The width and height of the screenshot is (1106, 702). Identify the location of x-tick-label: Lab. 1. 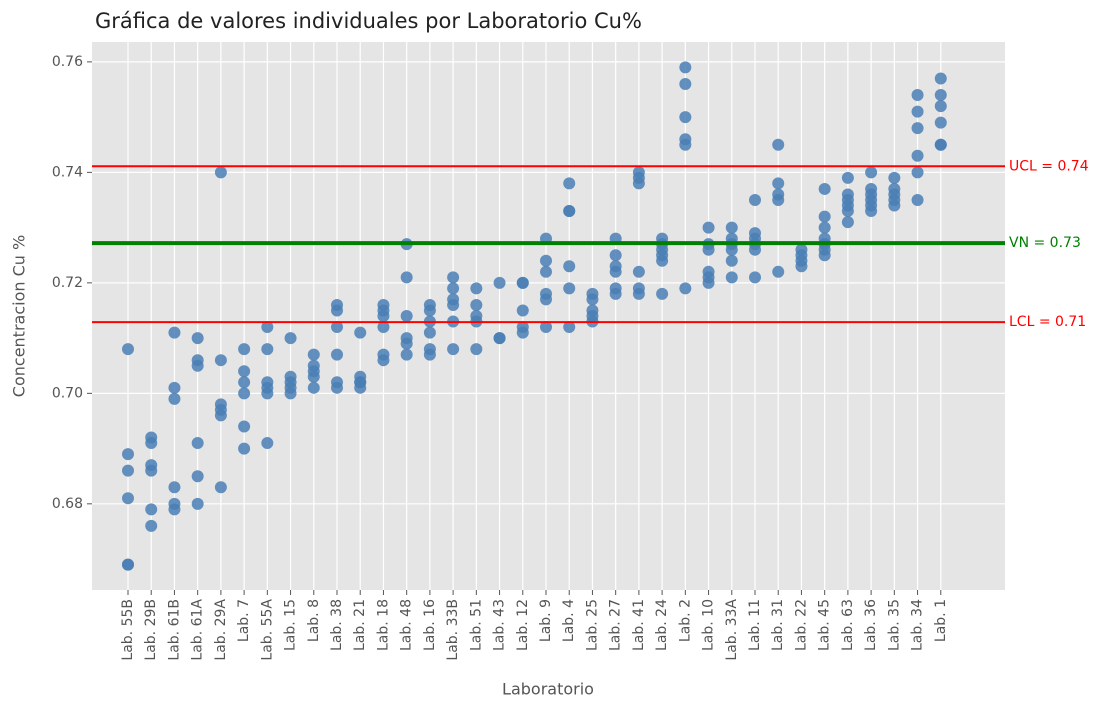
(941, 620).